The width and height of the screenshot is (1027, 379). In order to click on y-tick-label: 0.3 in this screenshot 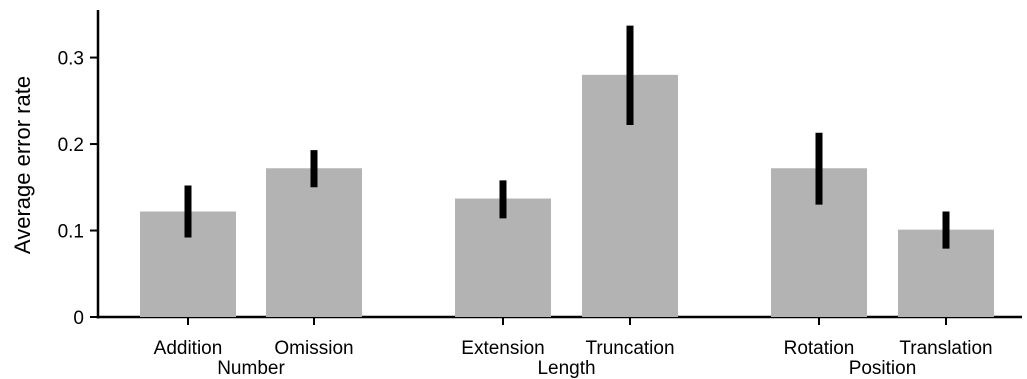, I will do `click(71, 59)`.